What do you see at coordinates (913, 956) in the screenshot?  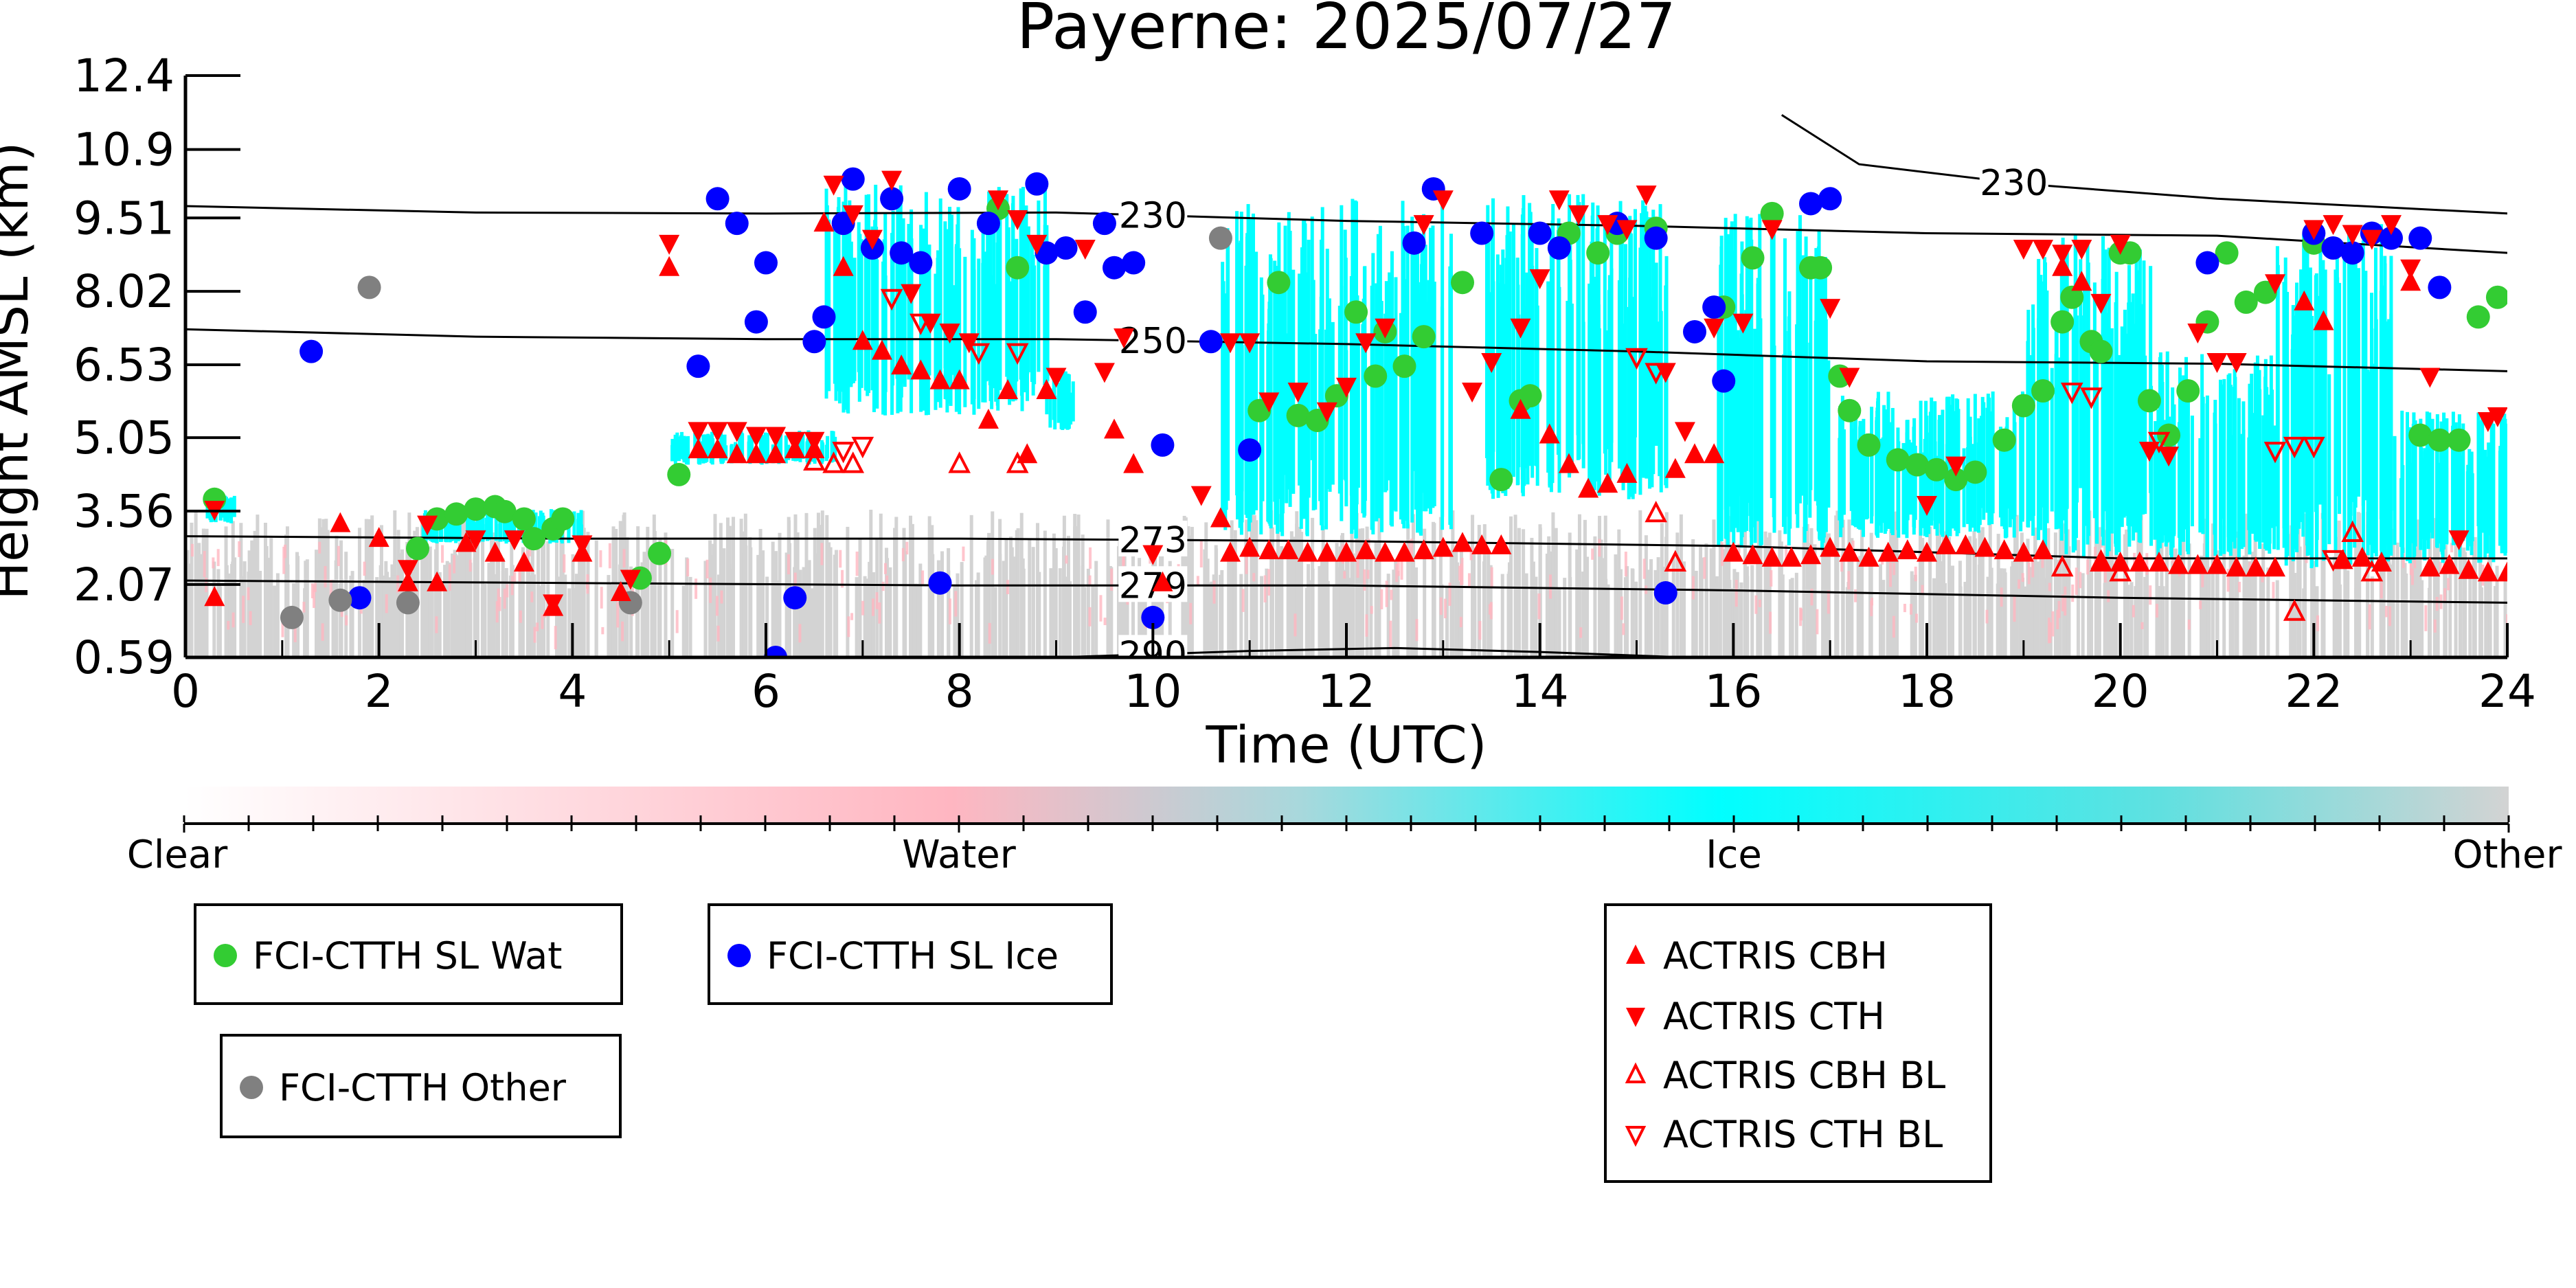 I see `legend-label-fci-ice: FCI-CTTH SL Ice` at bounding box center [913, 956].